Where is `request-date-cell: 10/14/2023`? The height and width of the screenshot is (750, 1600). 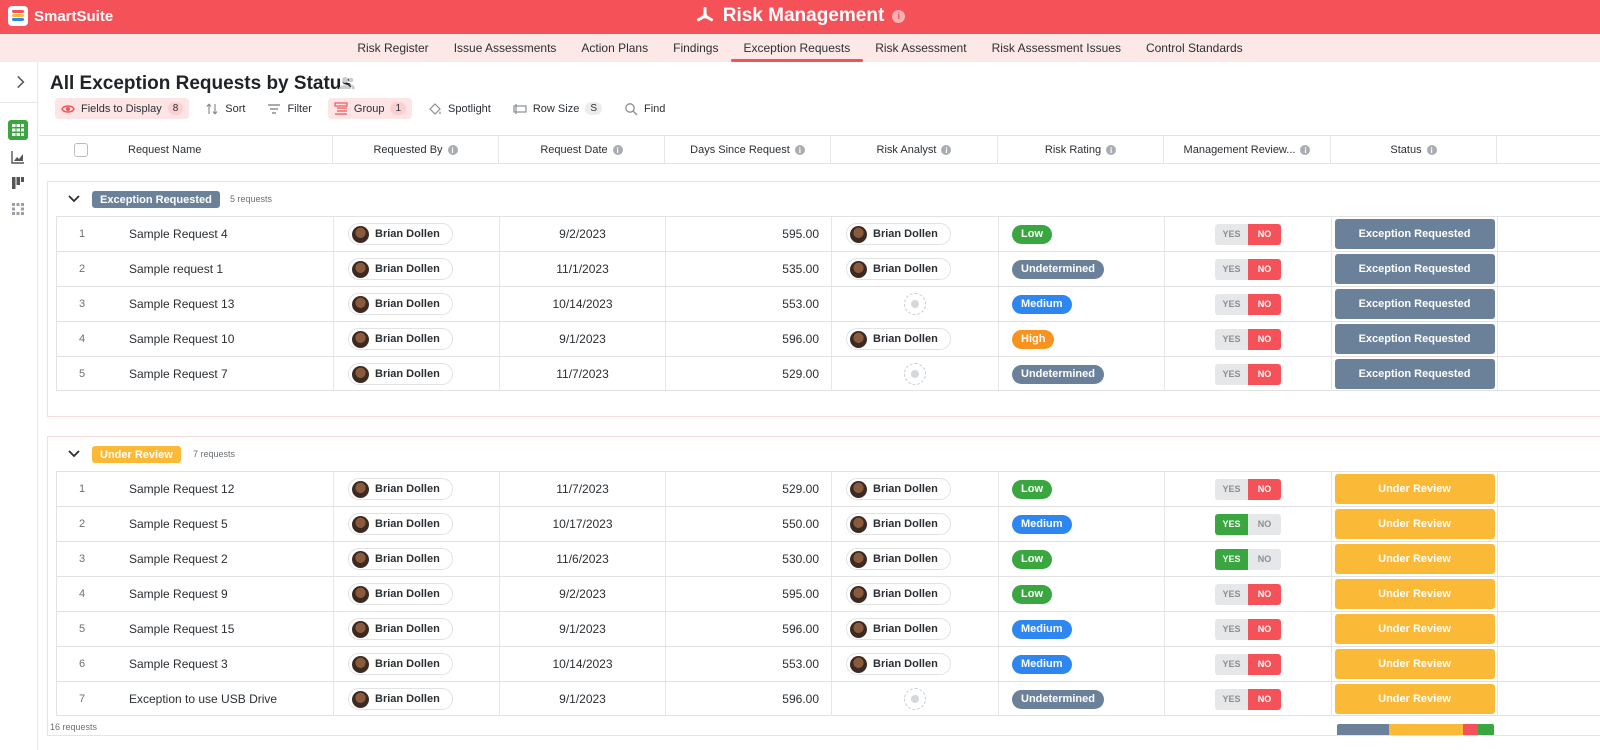
request-date-cell: 10/14/2023 is located at coordinates (583, 664).